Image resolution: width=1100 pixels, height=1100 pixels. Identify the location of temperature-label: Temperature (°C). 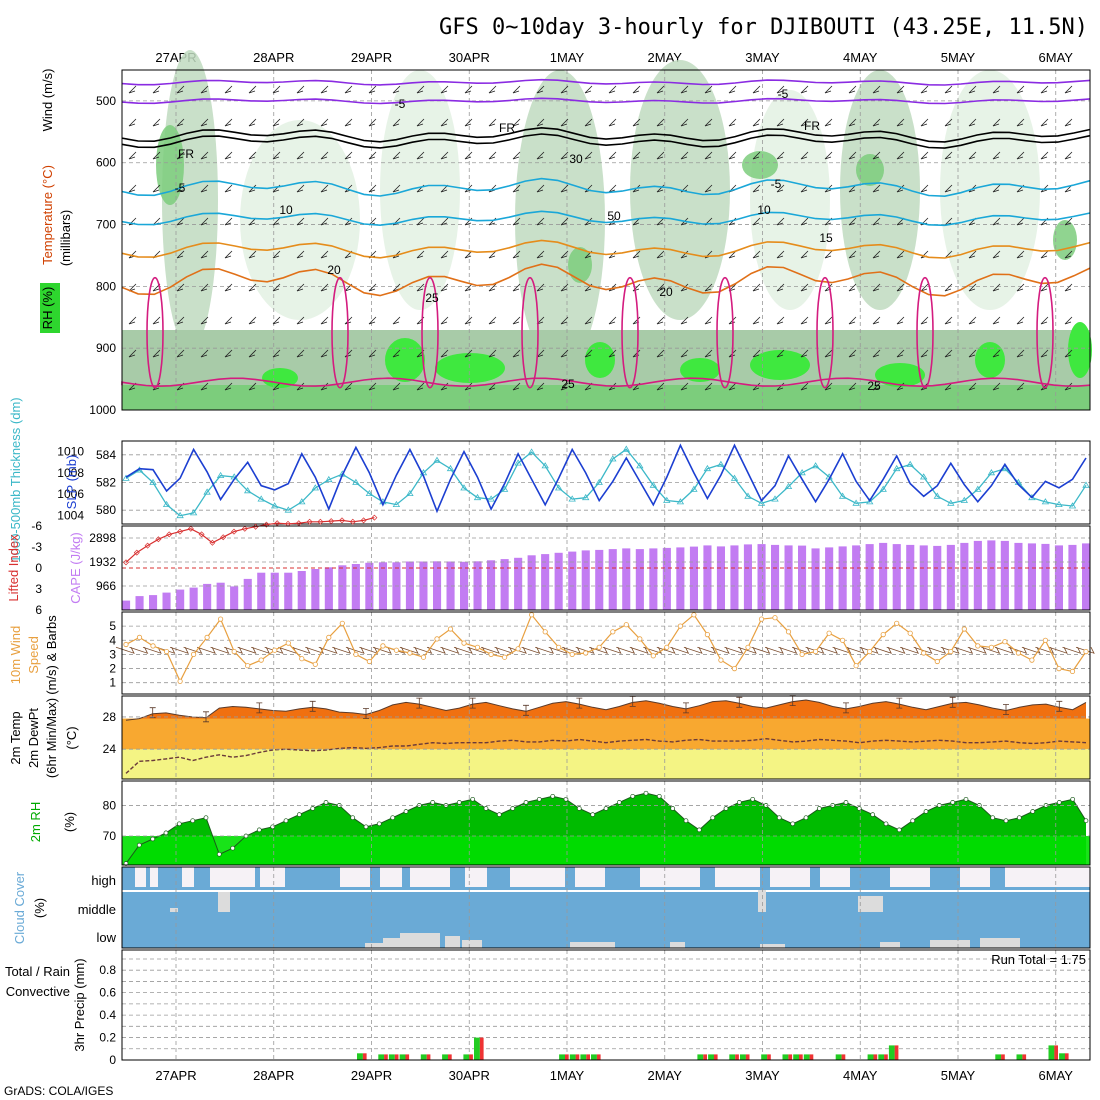
(47, 215).